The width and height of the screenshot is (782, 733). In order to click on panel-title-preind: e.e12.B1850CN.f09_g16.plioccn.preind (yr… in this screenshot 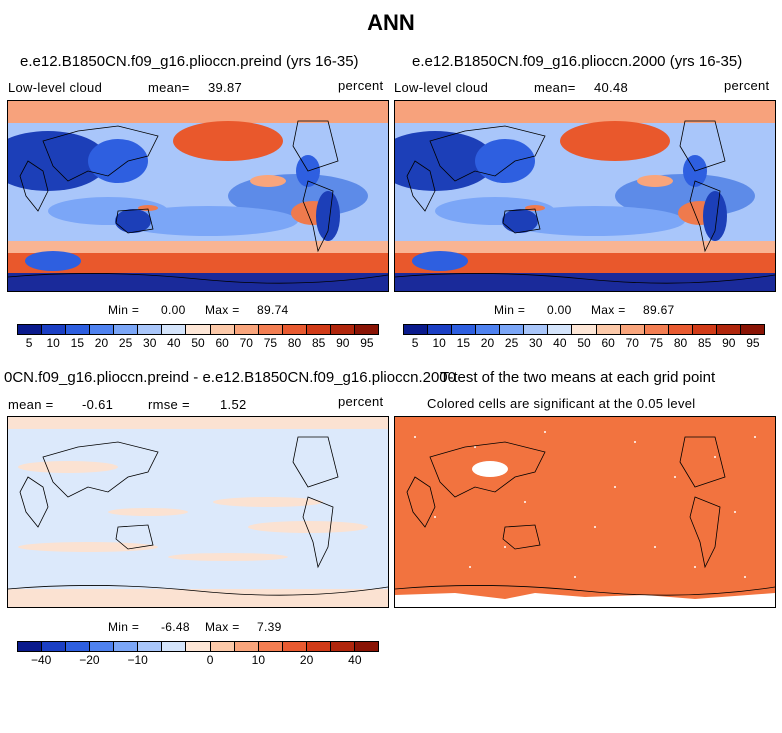, I will do `click(189, 61)`.